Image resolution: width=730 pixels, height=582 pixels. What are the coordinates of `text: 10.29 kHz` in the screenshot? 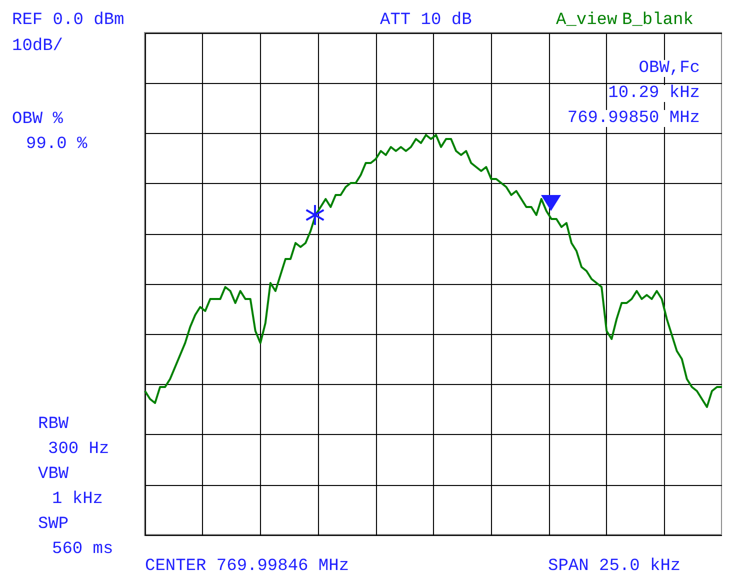 It's located at (654, 93).